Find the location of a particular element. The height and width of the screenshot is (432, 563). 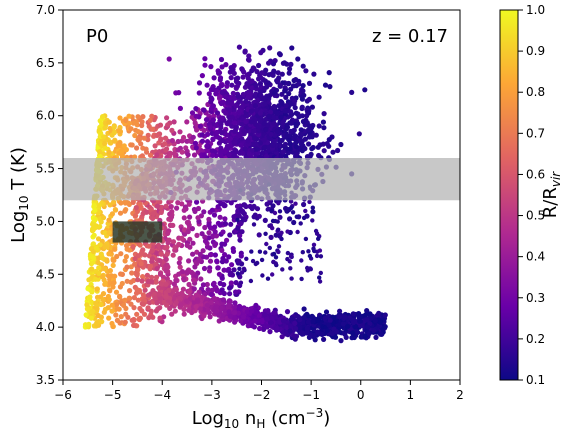

y-tick-label: 6.5 is located at coordinates (45, 63).